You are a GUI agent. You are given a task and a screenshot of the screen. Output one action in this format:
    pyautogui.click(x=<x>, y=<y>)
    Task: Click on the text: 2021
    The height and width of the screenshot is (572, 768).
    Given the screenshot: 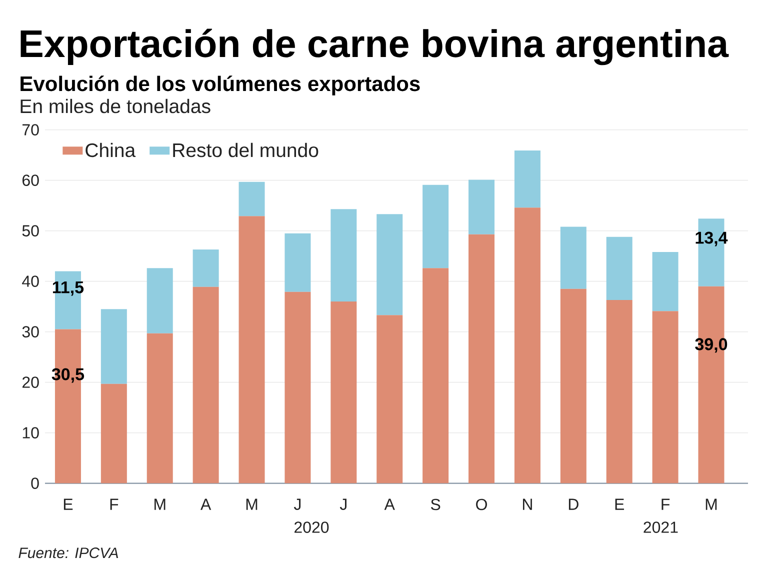 What is the action you would take?
    pyautogui.click(x=661, y=527)
    